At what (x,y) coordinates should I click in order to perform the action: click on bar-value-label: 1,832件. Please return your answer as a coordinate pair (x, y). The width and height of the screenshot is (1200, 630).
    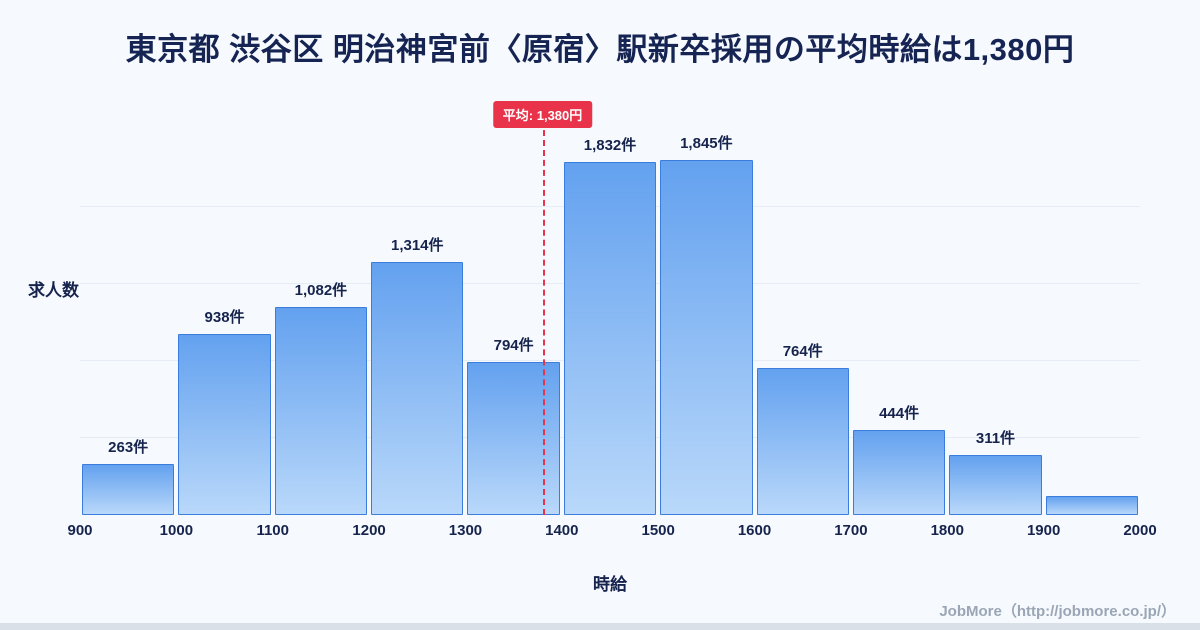
    Looking at the image, I should click on (610, 146).